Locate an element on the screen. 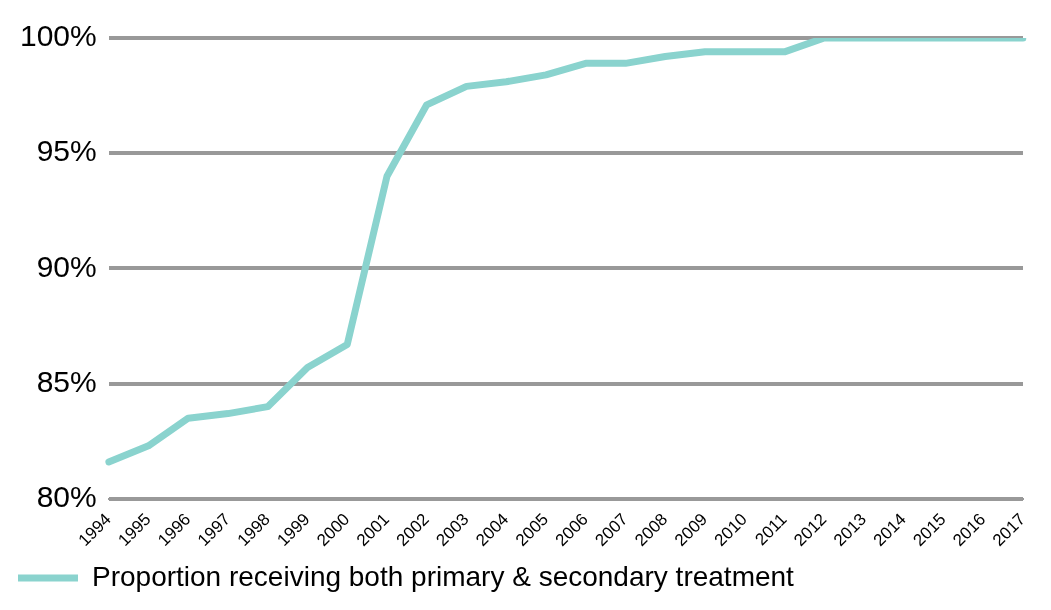 The image size is (1051, 610). y-tick-label: 90% is located at coordinates (66, 266).